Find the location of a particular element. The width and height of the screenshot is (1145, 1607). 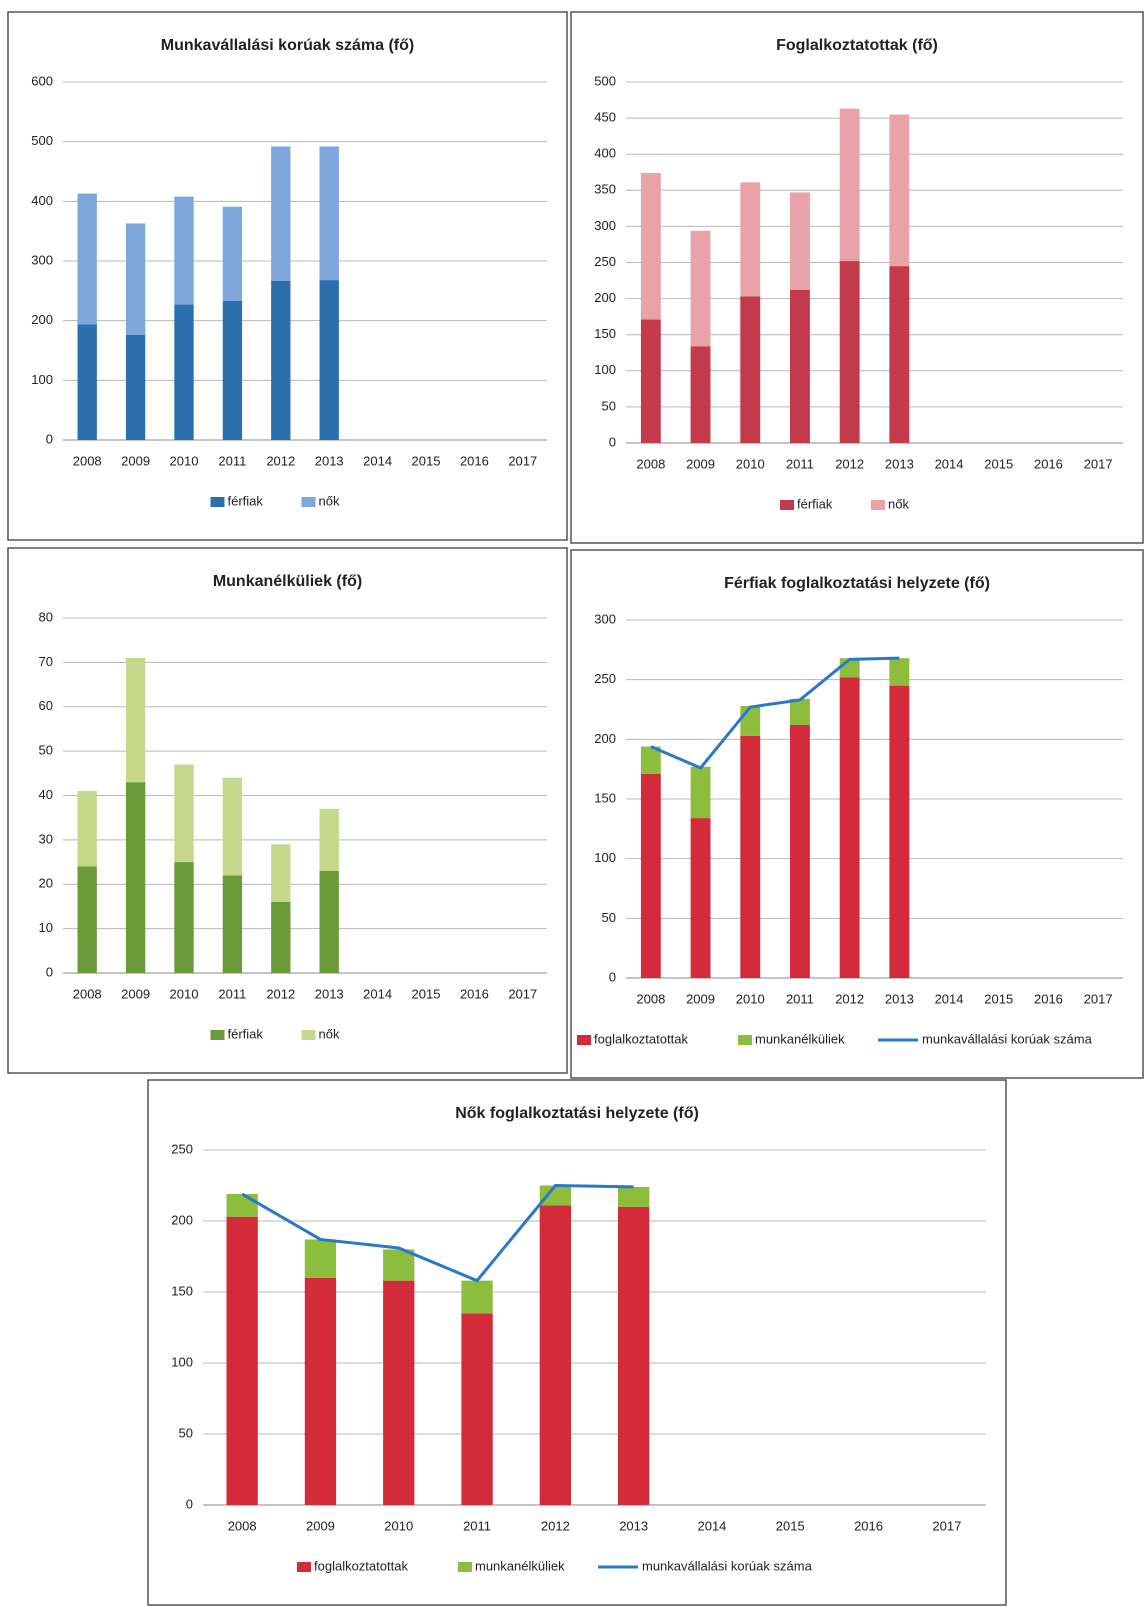

y-tick-label: 10 is located at coordinates (46, 927).